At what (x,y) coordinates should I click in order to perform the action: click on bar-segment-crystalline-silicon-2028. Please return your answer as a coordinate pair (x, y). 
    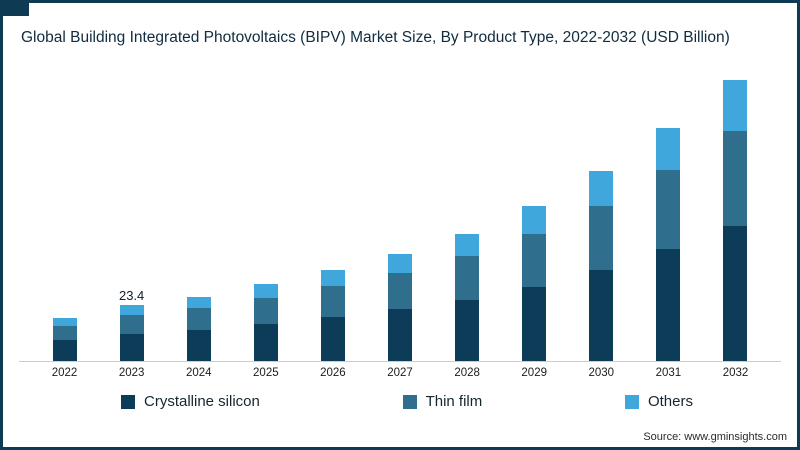
    Looking at the image, I should click on (467, 330).